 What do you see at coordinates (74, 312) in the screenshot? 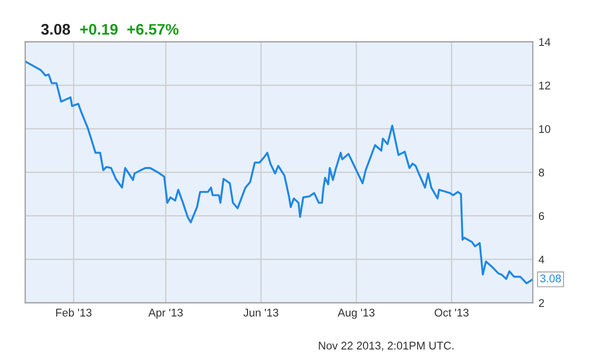
I see `x-tick-label: Feb '13` at bounding box center [74, 312].